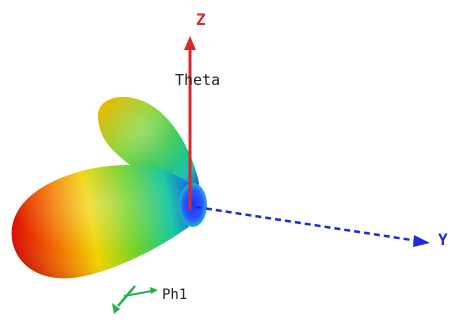 The height and width of the screenshot is (320, 454). I want to click on y-axis-label: Y, so click(443, 239).